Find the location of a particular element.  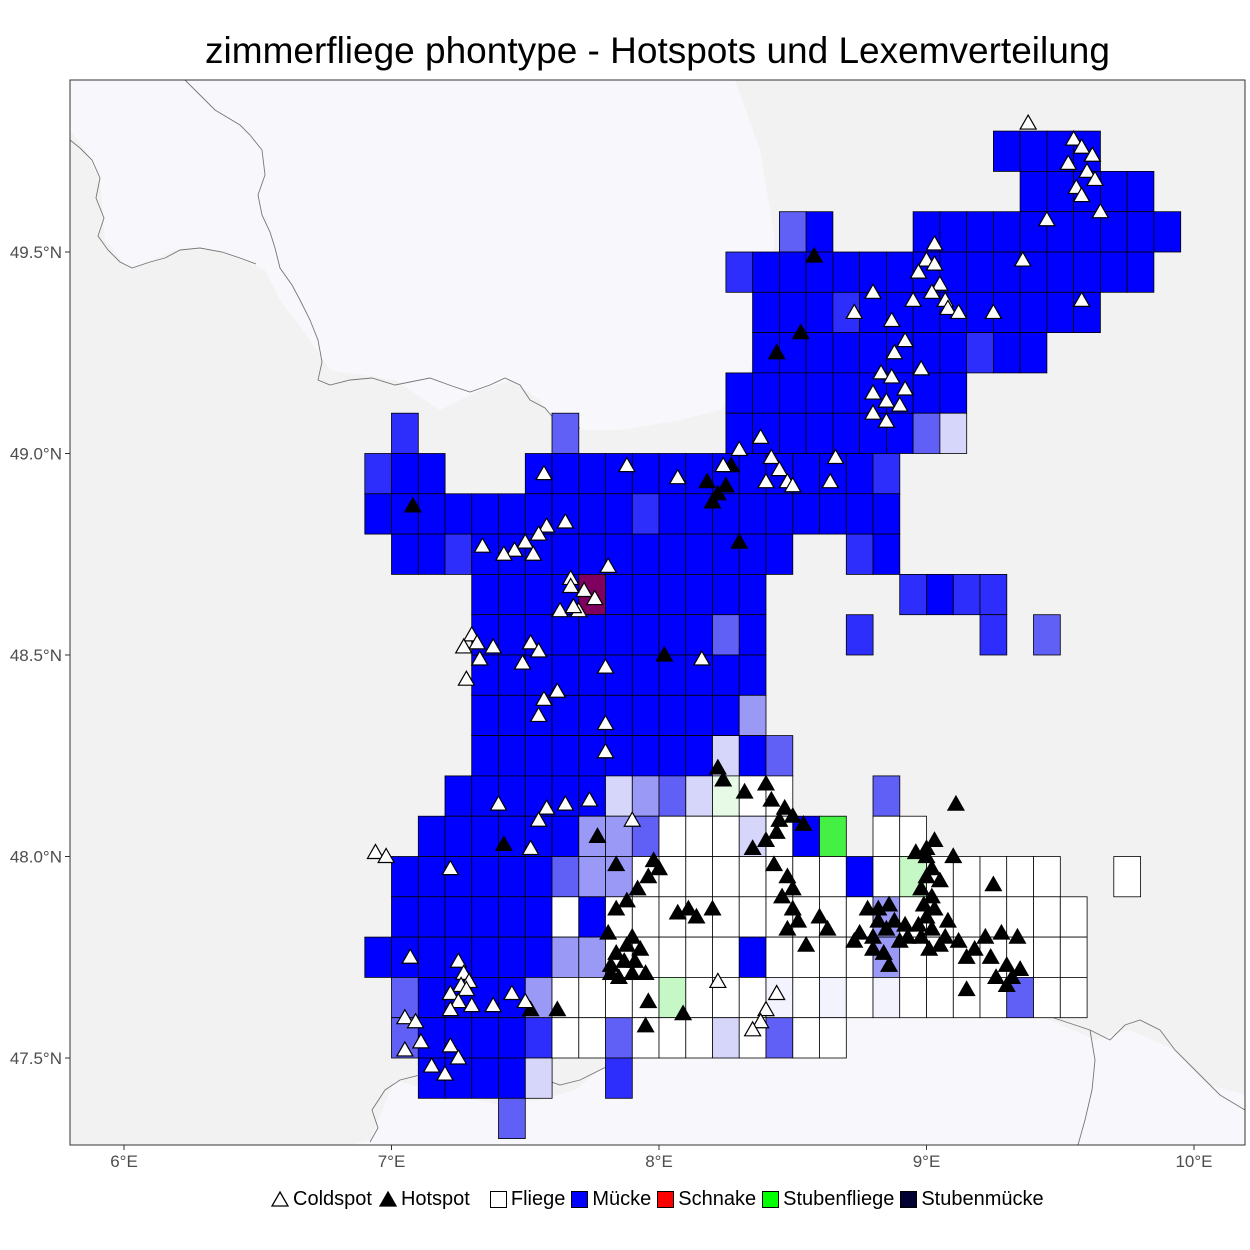

legend-label-hotspot: Hotspot is located at coordinates (435, 1198).